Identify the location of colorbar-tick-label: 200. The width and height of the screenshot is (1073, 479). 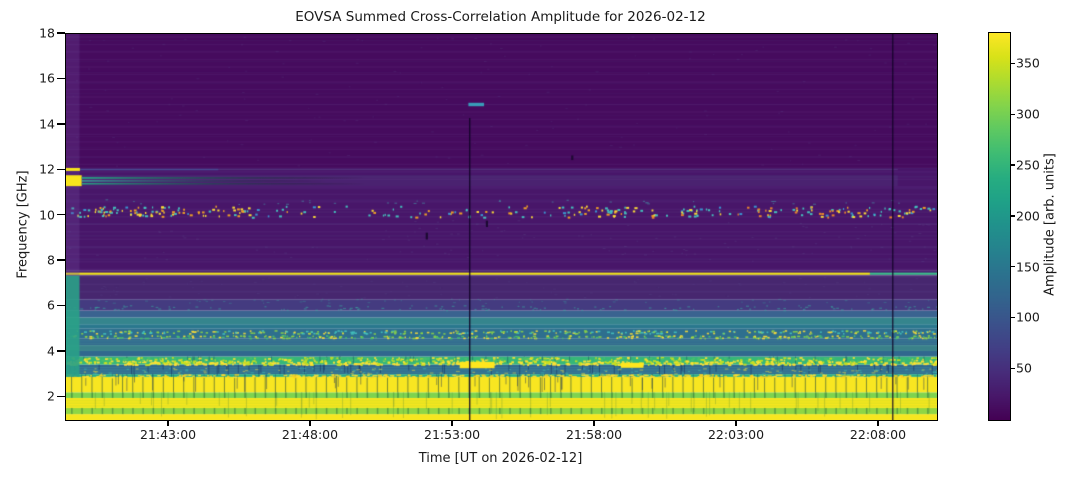
(1028, 216).